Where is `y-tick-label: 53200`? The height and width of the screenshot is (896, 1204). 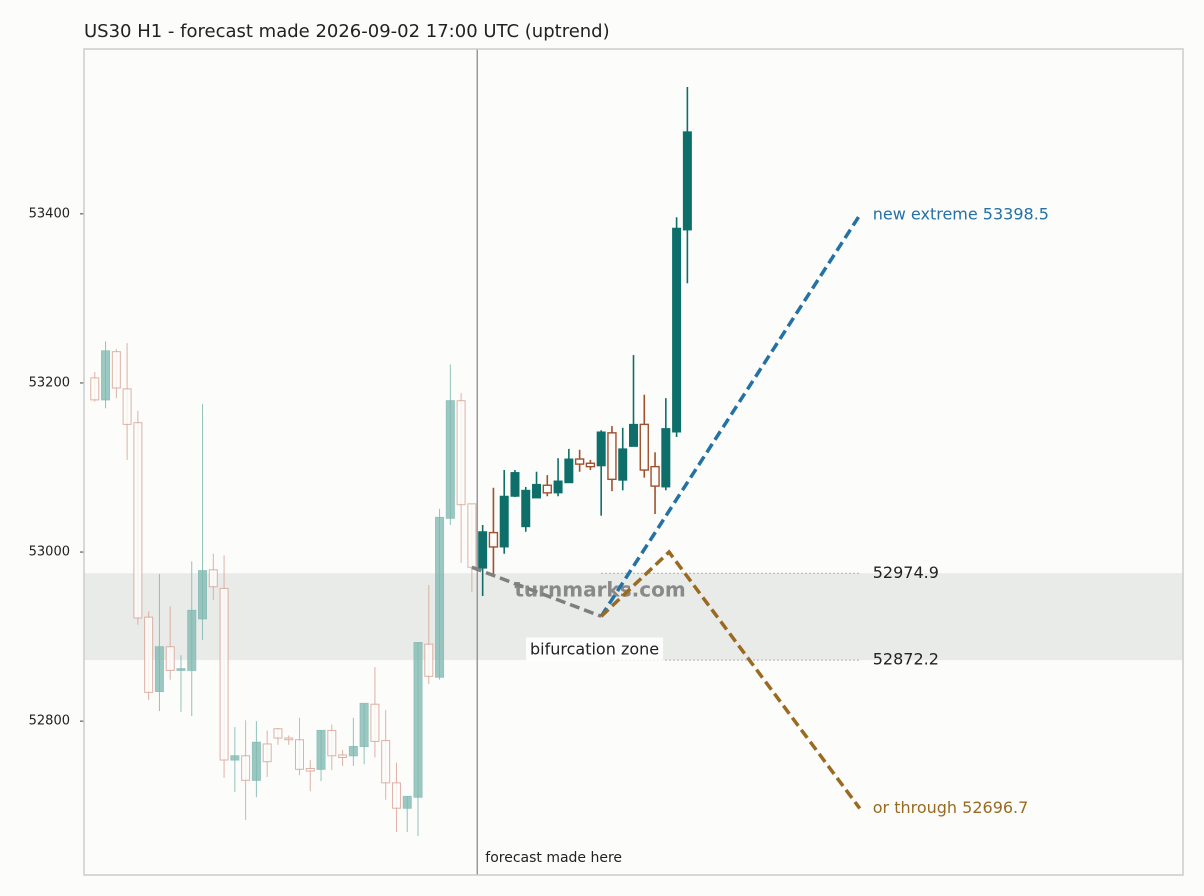 y-tick-label: 53200 is located at coordinates (49, 382).